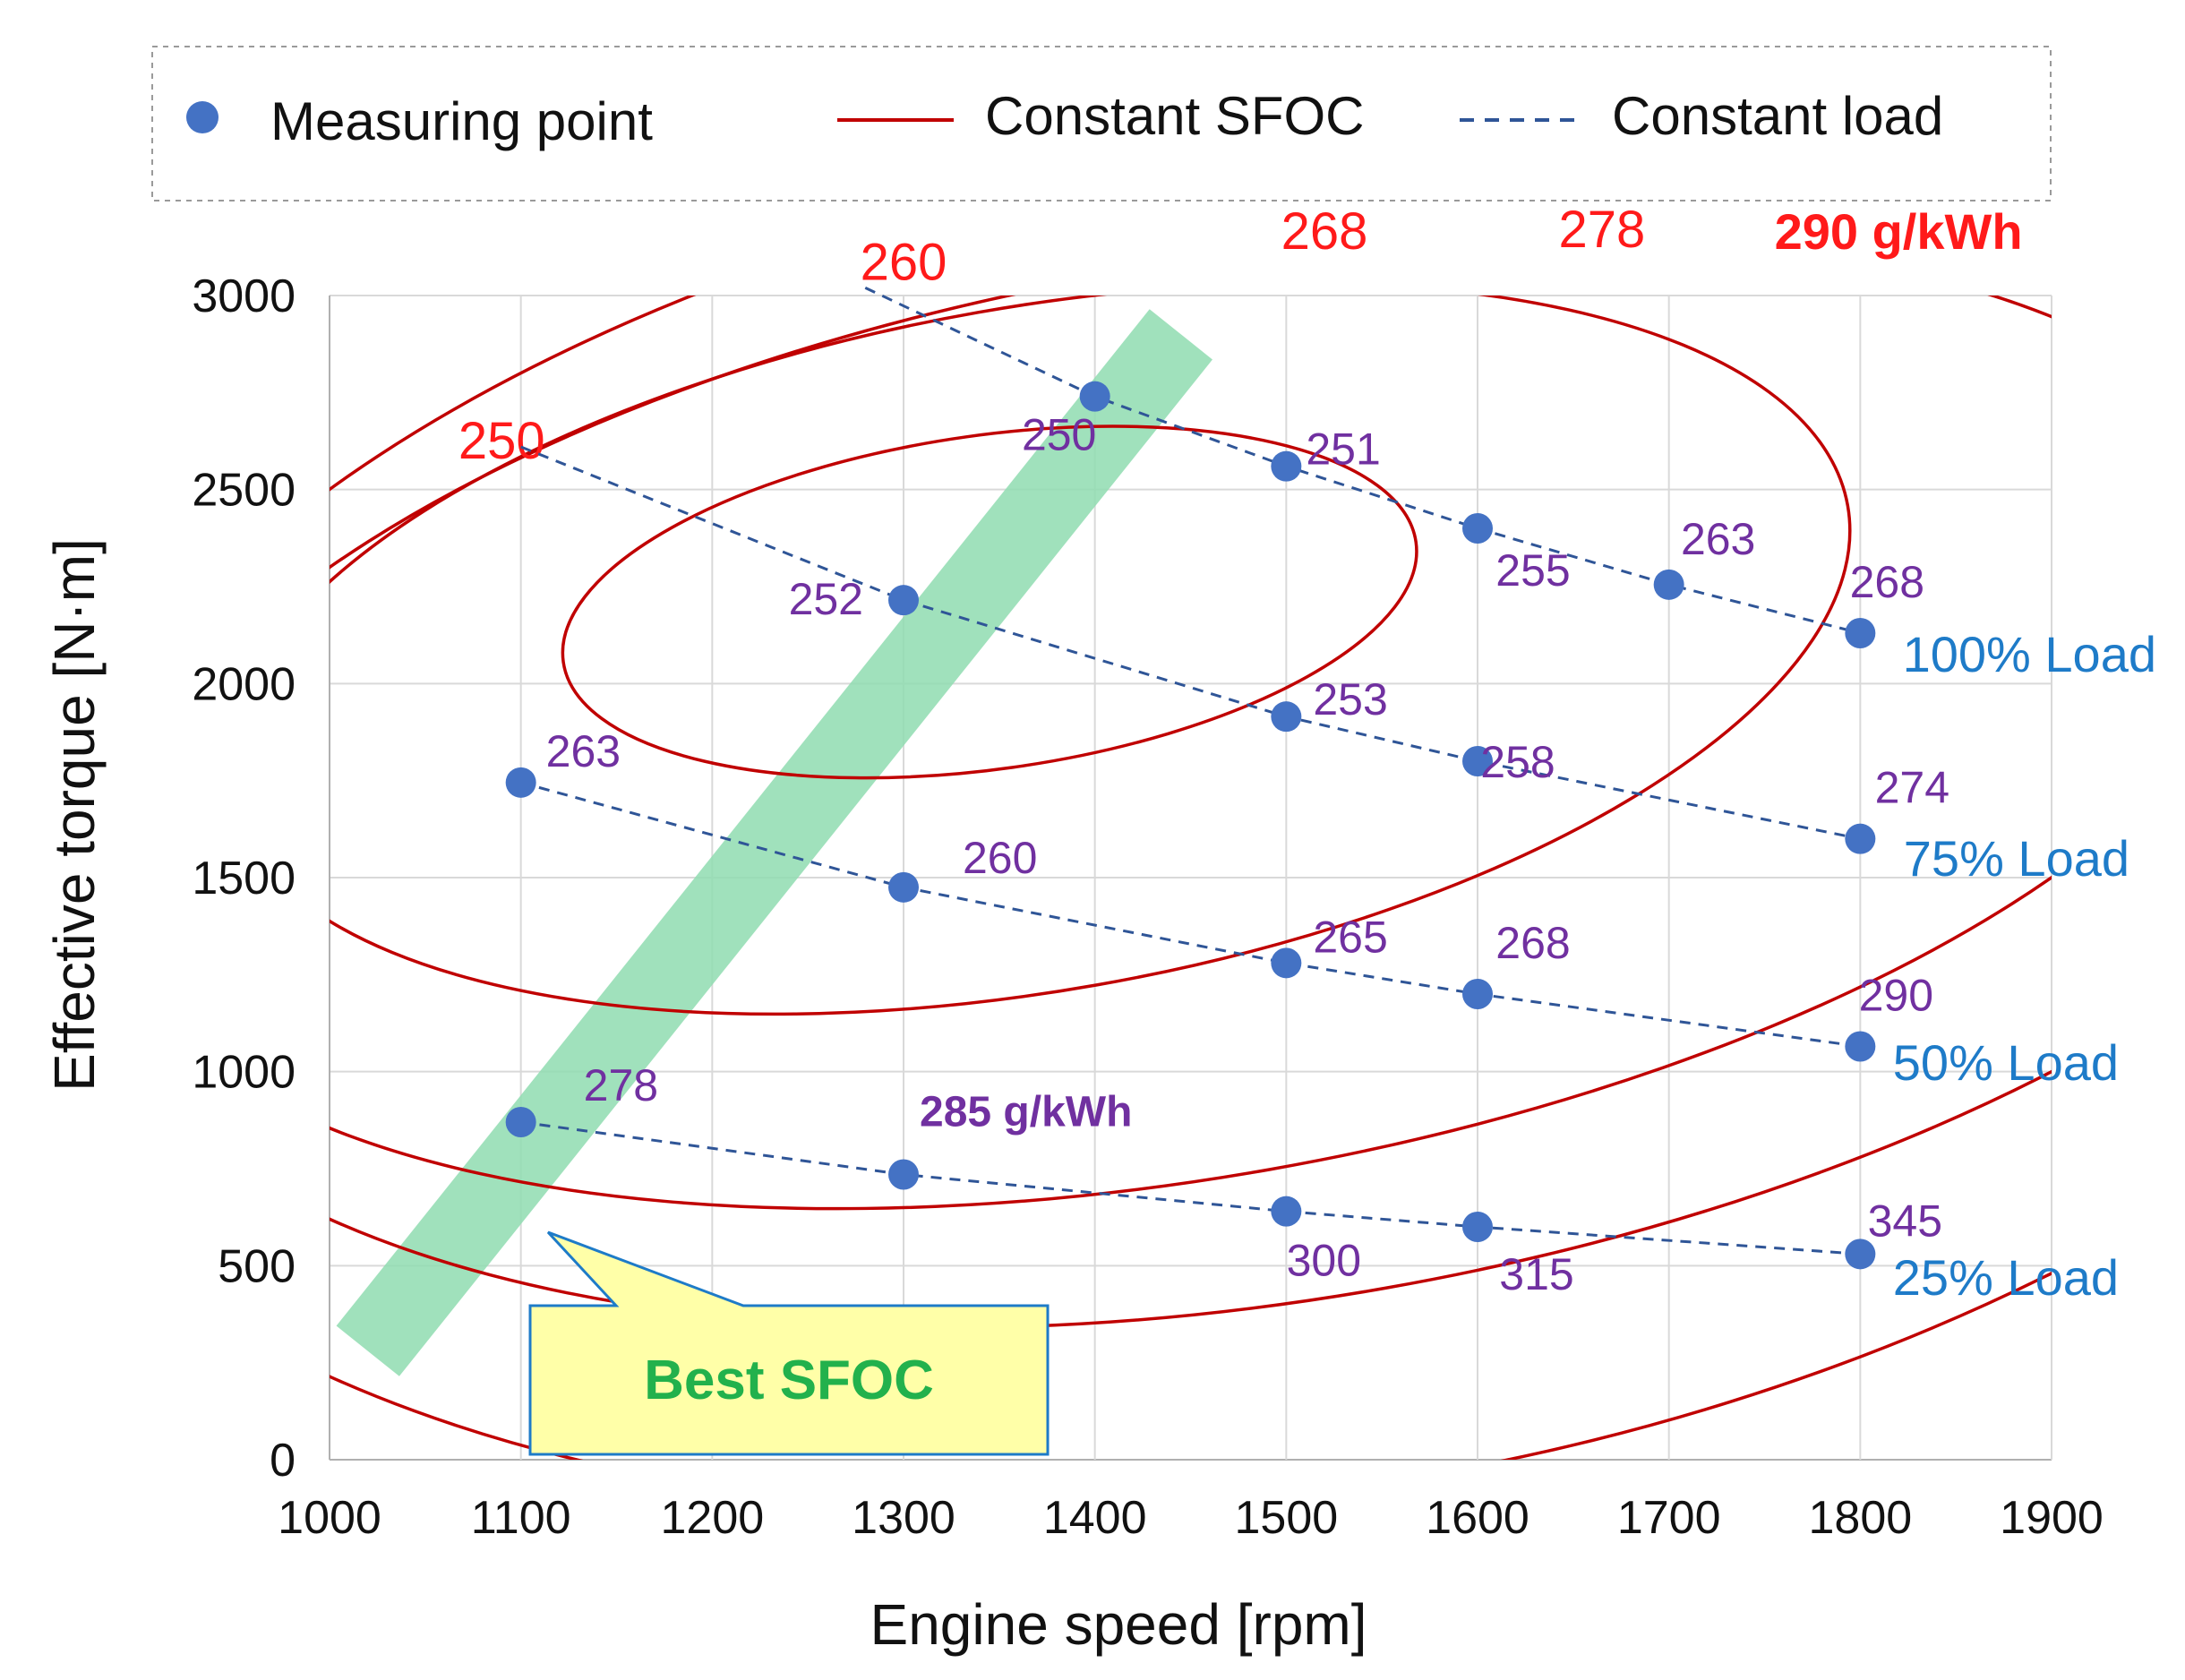  I want to click on x-tick-label: 1600, so click(1478, 1518).